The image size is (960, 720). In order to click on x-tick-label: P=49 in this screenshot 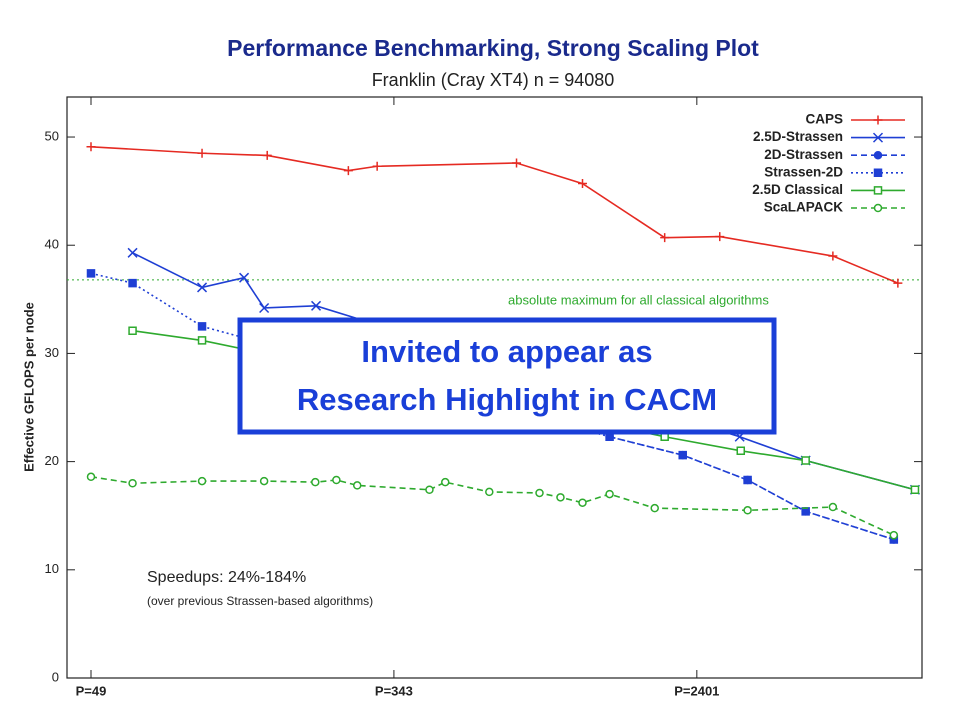, I will do `click(91, 690)`.